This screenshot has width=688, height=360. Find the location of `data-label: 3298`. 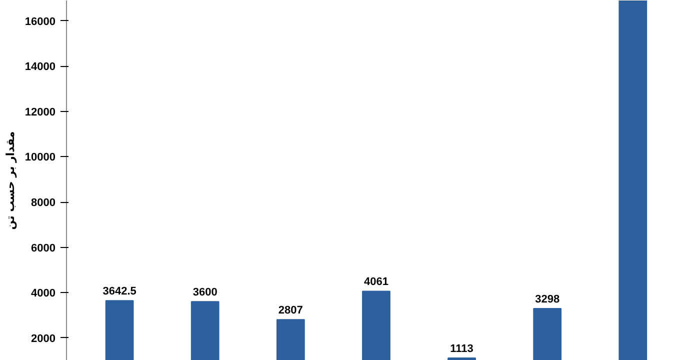

data-label: 3298 is located at coordinates (547, 299).